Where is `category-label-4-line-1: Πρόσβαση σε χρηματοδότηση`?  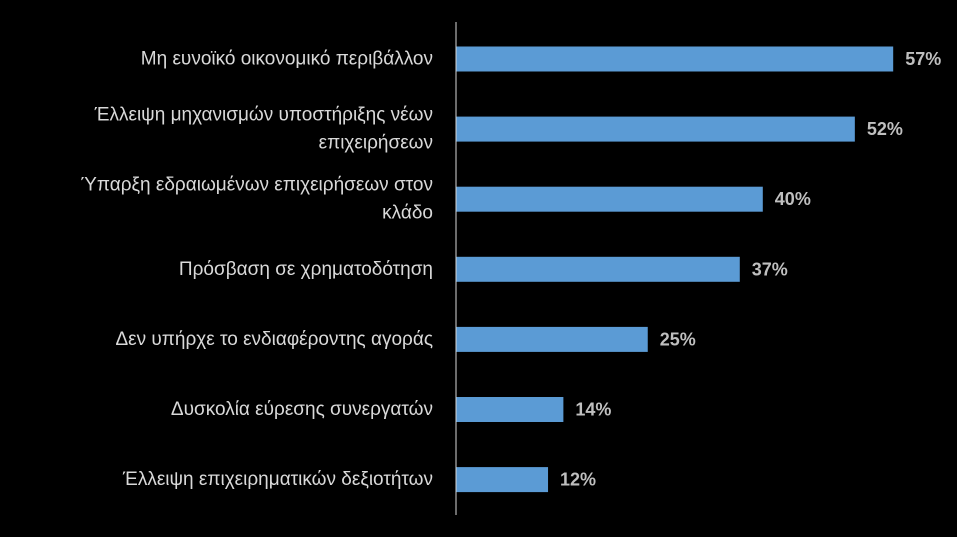 category-label-4-line-1: Πρόσβαση σε χρηματοδότηση is located at coordinates (306, 269).